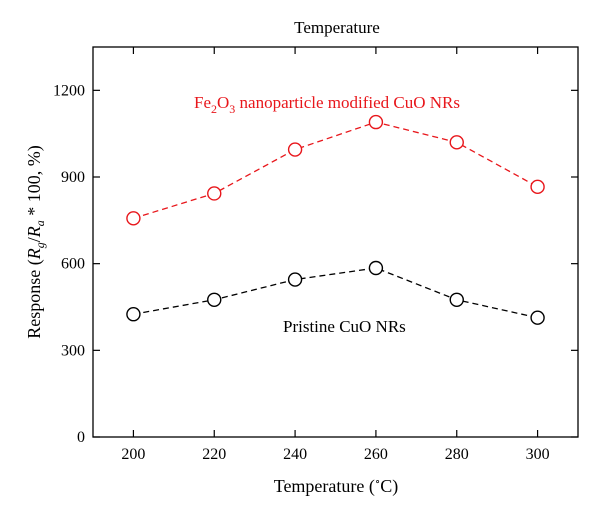 The height and width of the screenshot is (516, 600). Describe the element at coordinates (344, 326) in the screenshot. I see `annotation-pristine-series: Pristine CuO NRs` at that location.